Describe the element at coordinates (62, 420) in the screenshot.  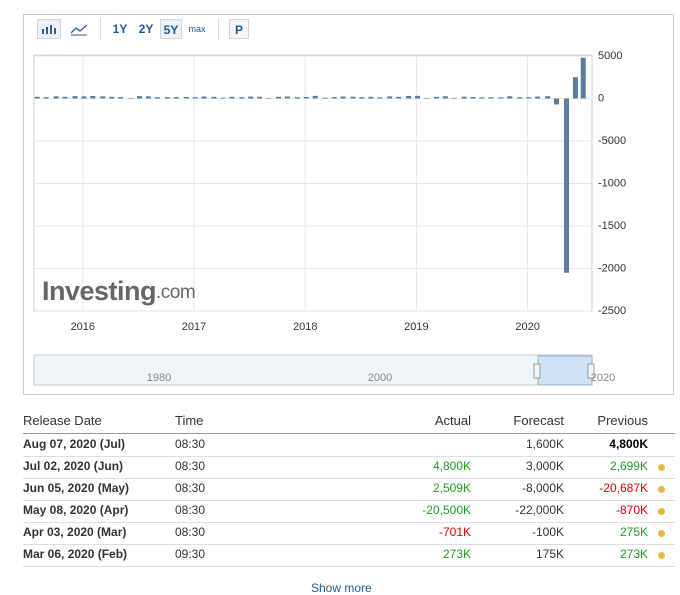
I see `column-header: Release Date` at that location.